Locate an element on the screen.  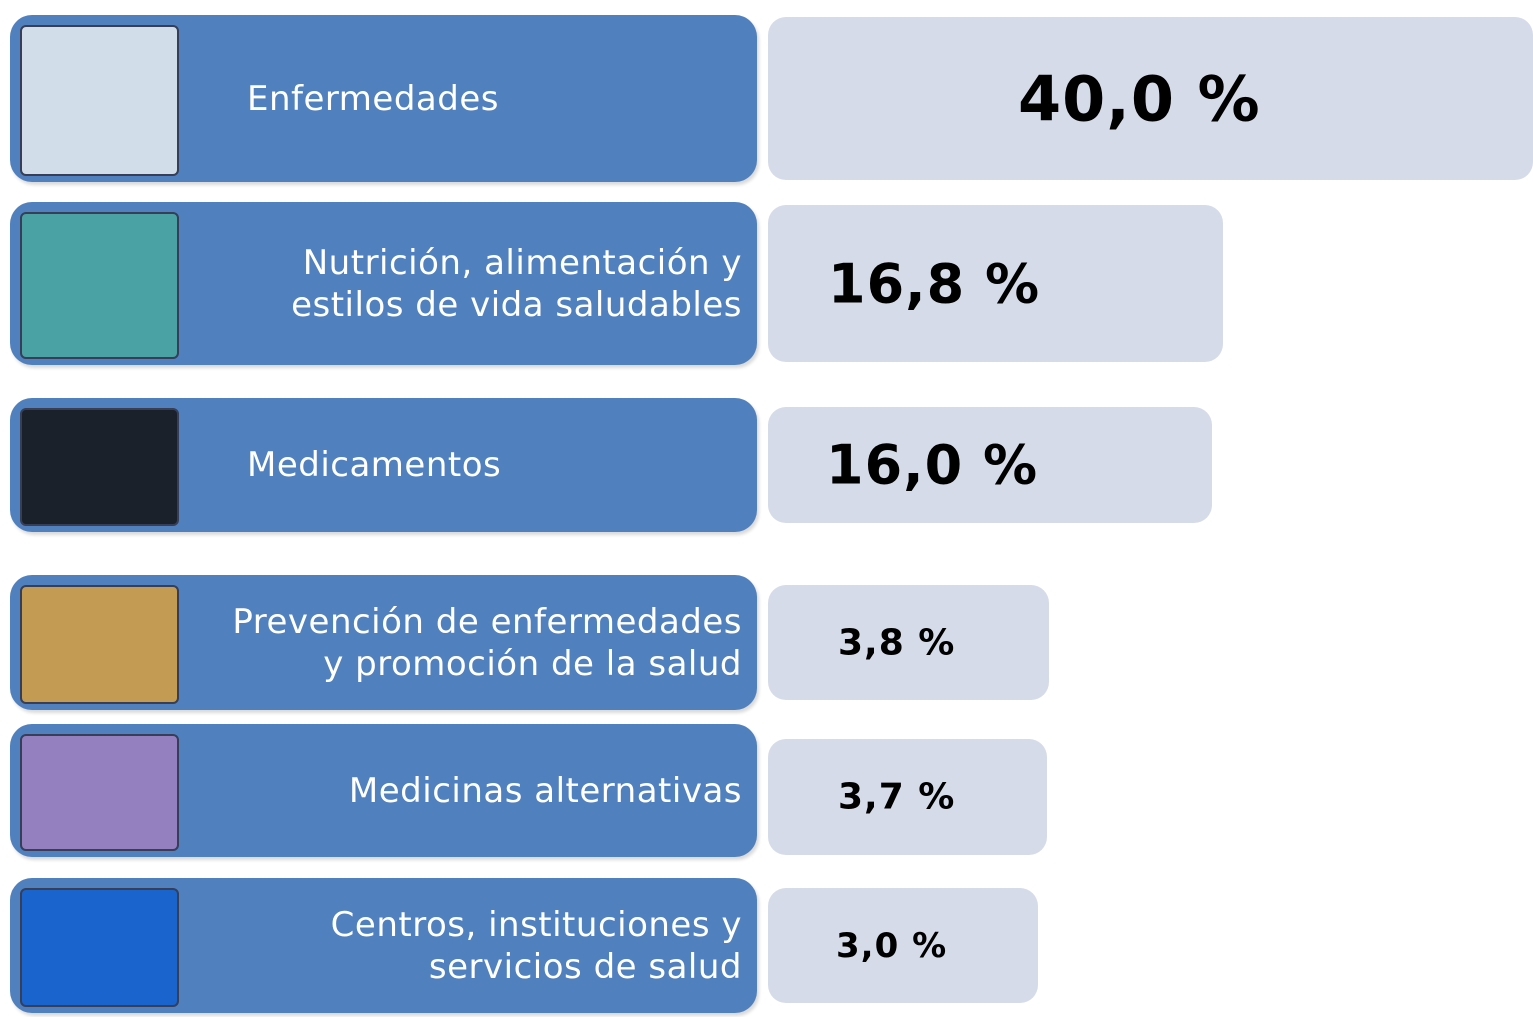
bar: 3,8 % is located at coordinates (908, 642).